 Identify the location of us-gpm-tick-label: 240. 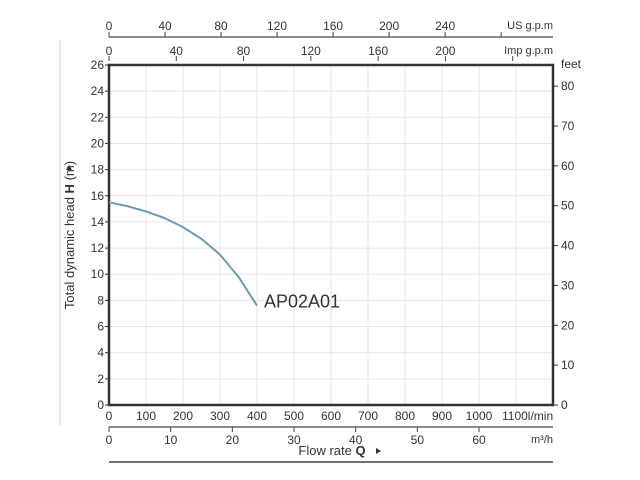
(445, 26).